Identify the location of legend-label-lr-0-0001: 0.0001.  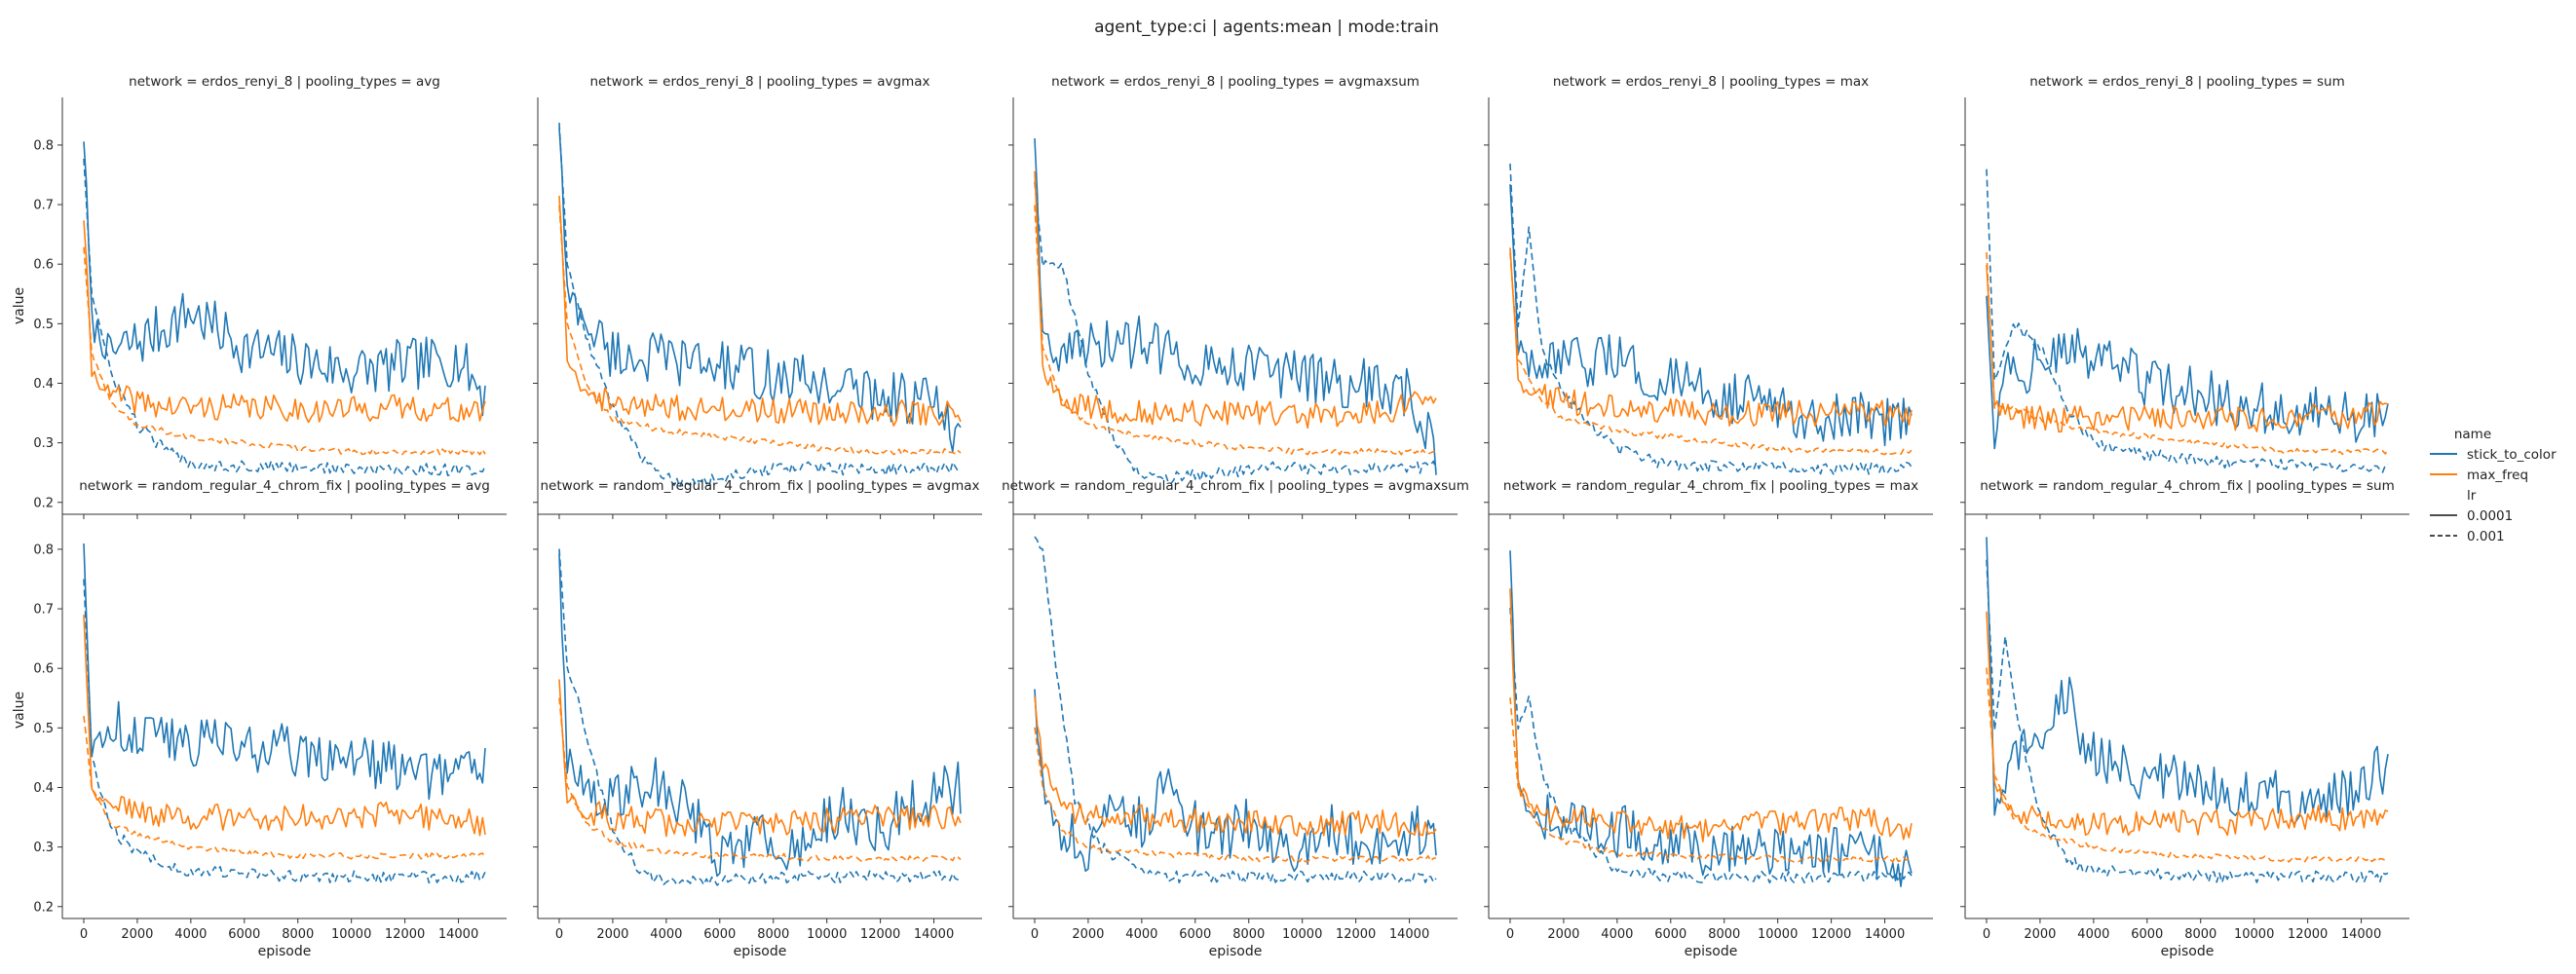
(2490, 516).